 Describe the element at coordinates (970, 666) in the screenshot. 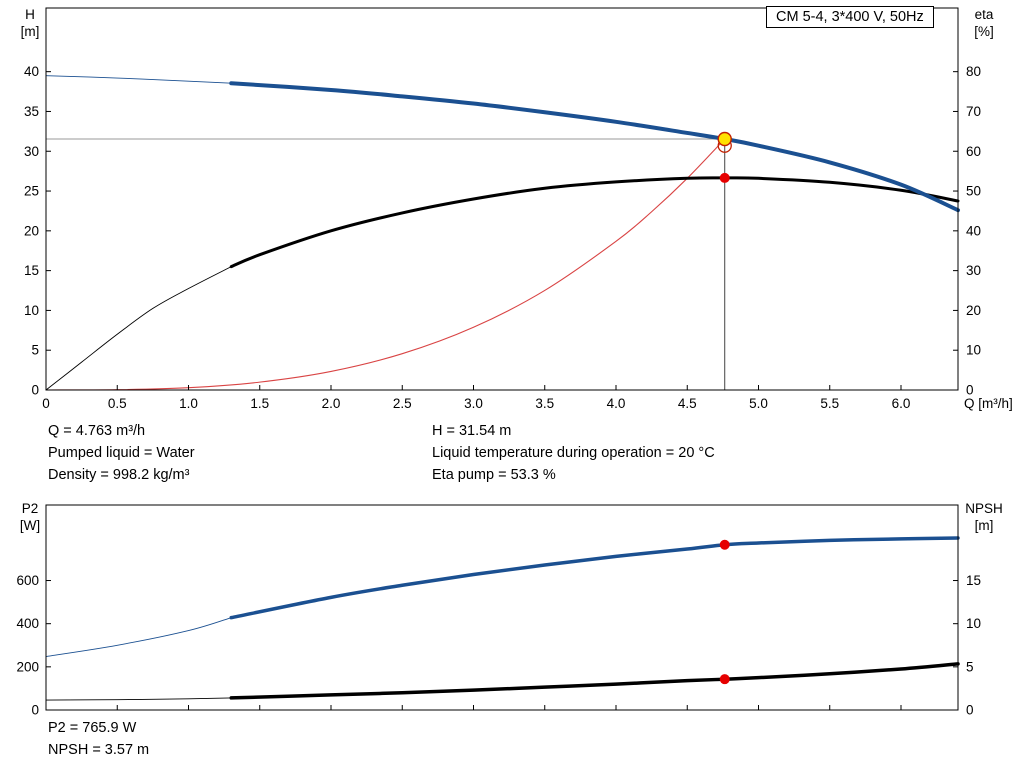

I see `right-tick-label: 5` at that location.